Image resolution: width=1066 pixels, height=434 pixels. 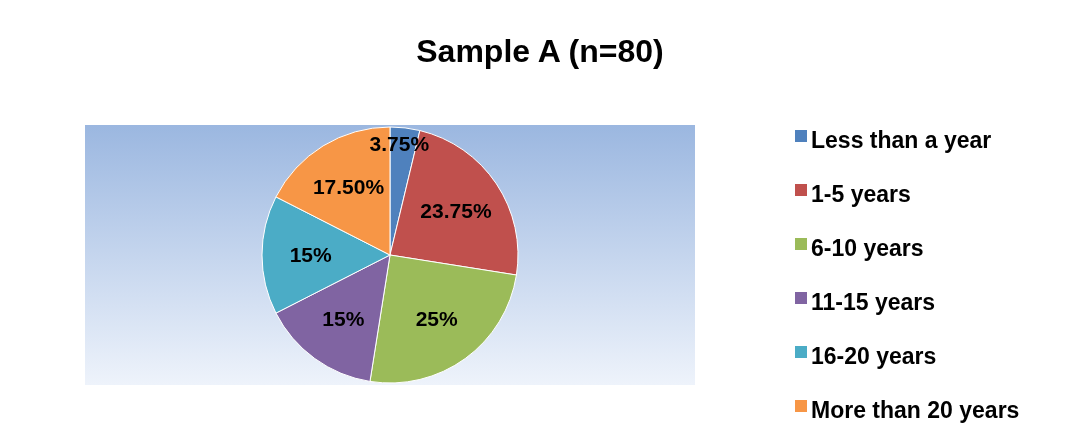 I want to click on legend-label: 6-10 years, so click(x=867, y=248).